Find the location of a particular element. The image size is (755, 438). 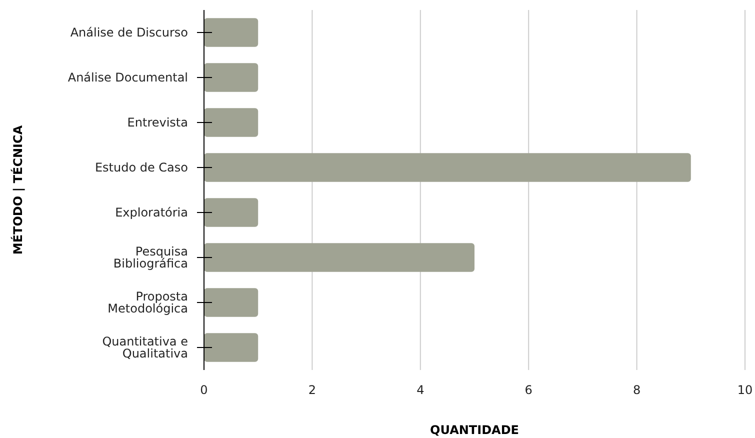

y-tick-label: Proposta Metodológica is located at coordinates (148, 303).